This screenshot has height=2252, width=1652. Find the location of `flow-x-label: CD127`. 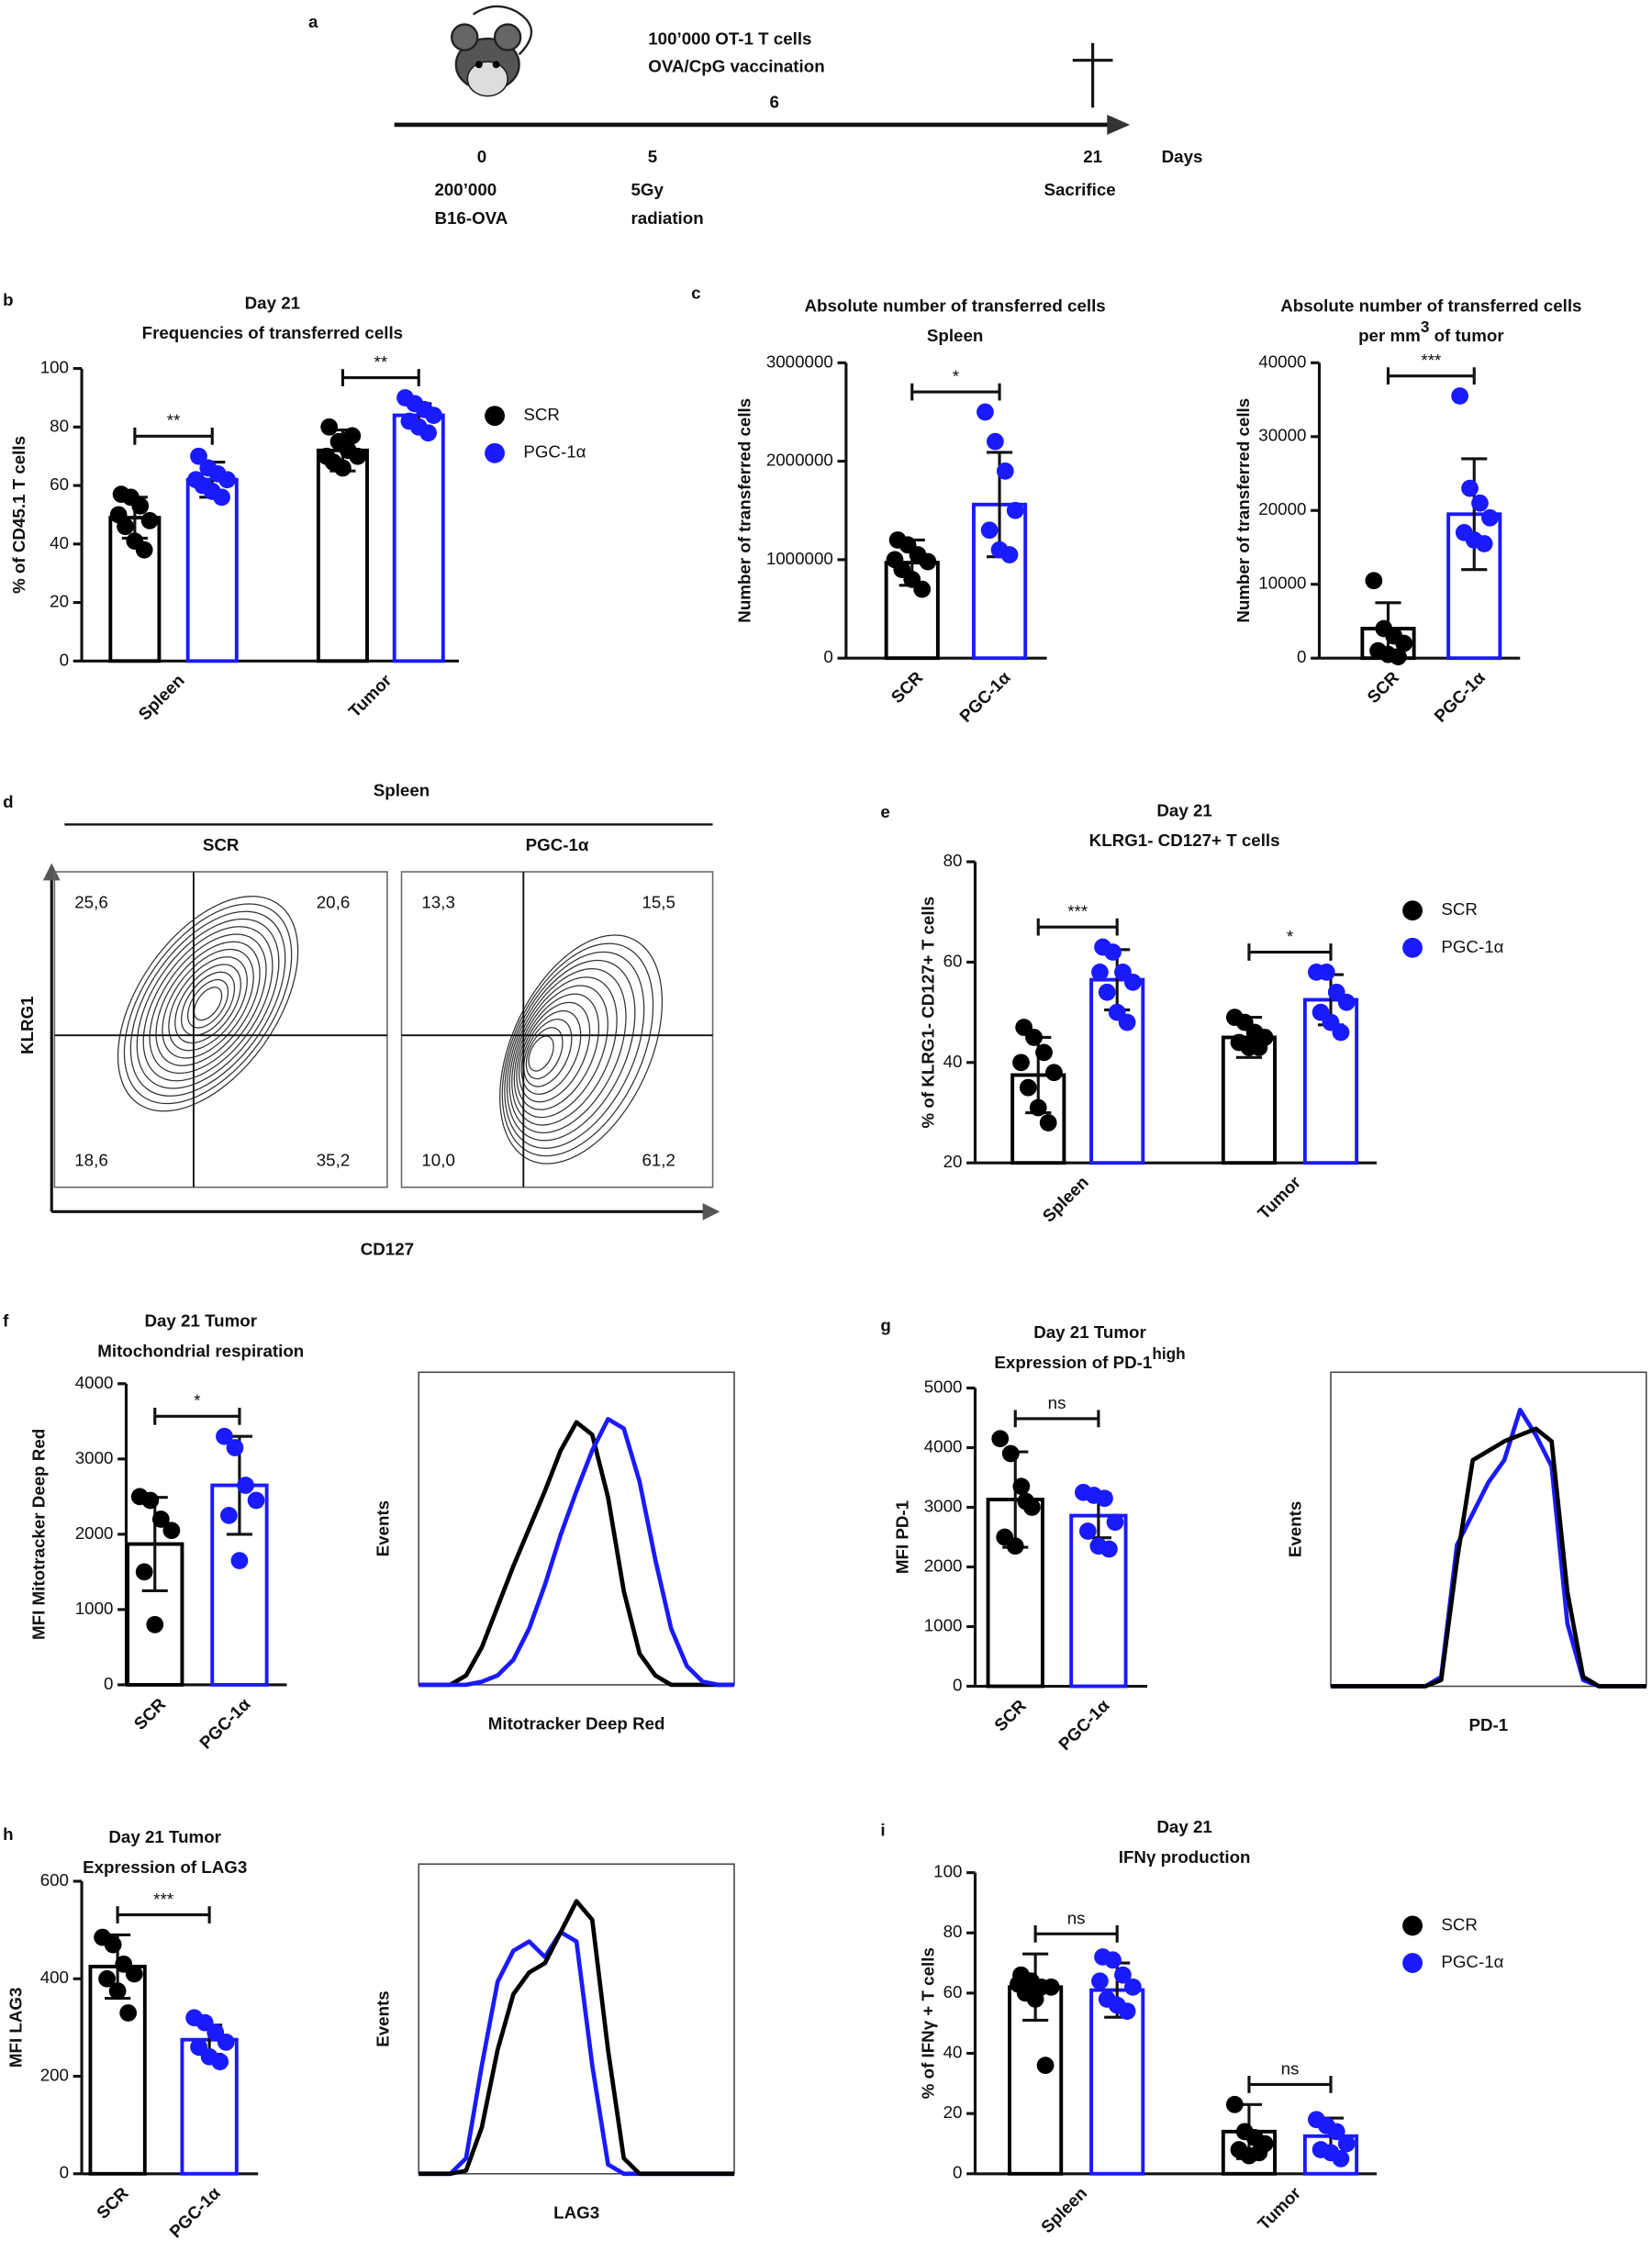

flow-x-label: CD127 is located at coordinates (388, 1248).